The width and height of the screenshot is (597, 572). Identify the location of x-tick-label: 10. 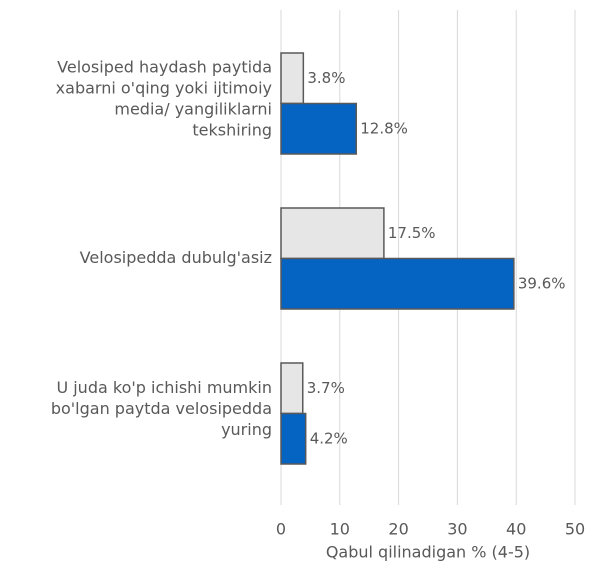
(340, 529).